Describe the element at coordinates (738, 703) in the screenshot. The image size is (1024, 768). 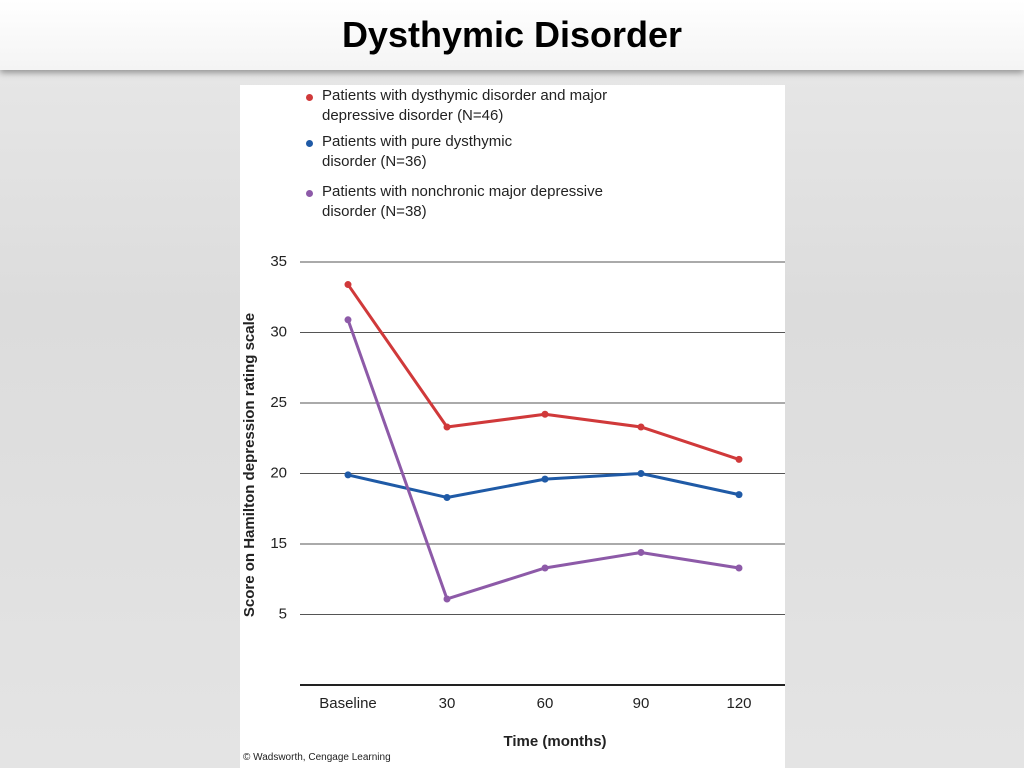
I see `x-tick-label: 120` at that location.